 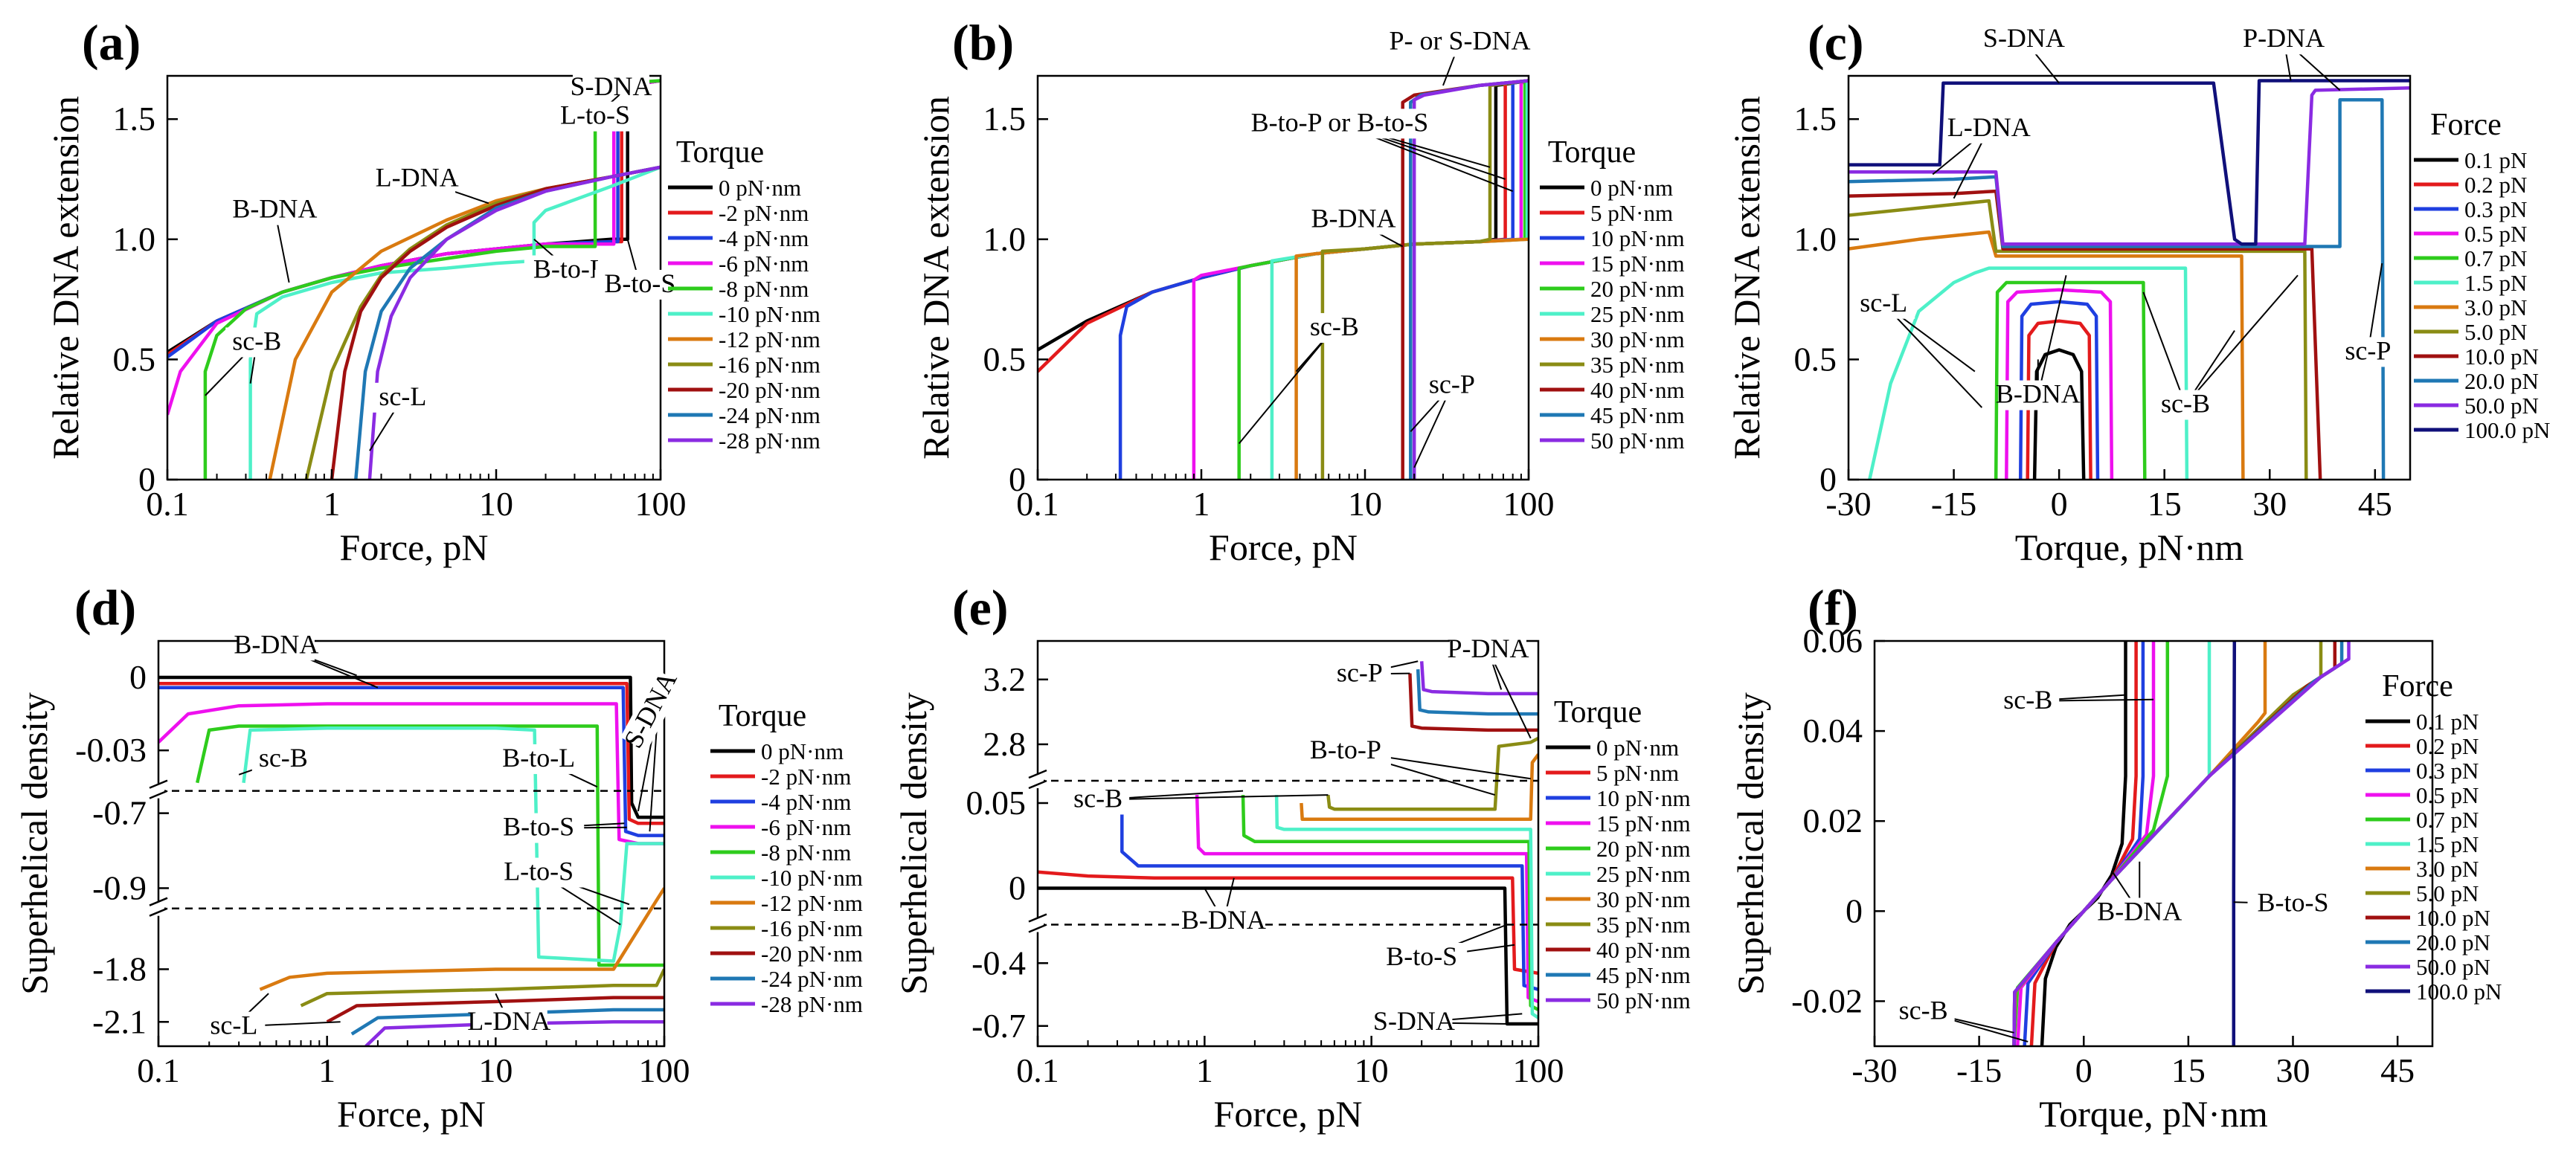 I want to click on annotation-label: sc-L, so click(x=1884, y=303).